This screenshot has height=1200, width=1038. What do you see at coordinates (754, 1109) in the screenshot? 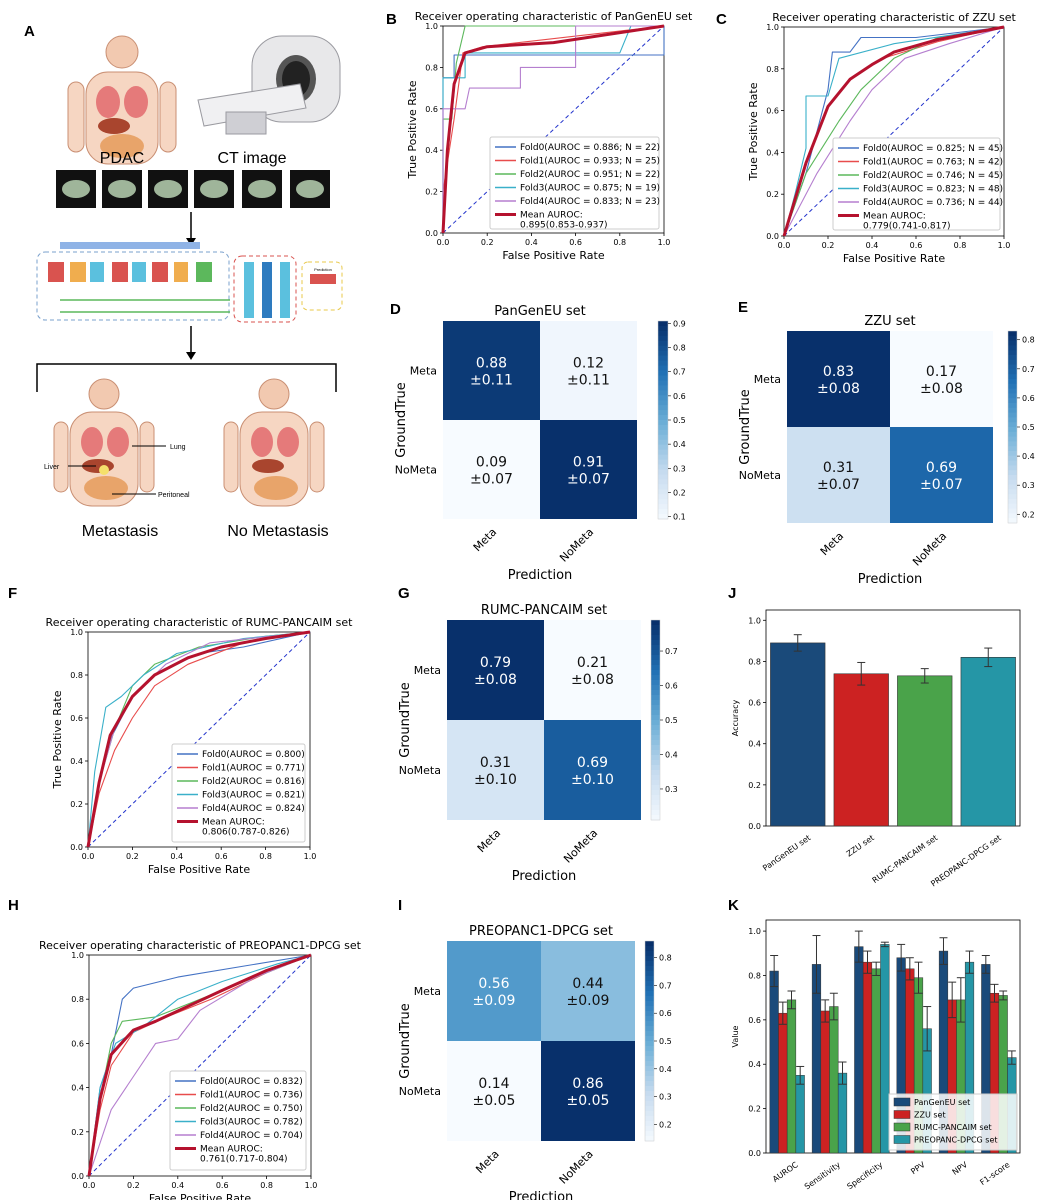
I see `y-tick-label: 0.2` at bounding box center [754, 1109].